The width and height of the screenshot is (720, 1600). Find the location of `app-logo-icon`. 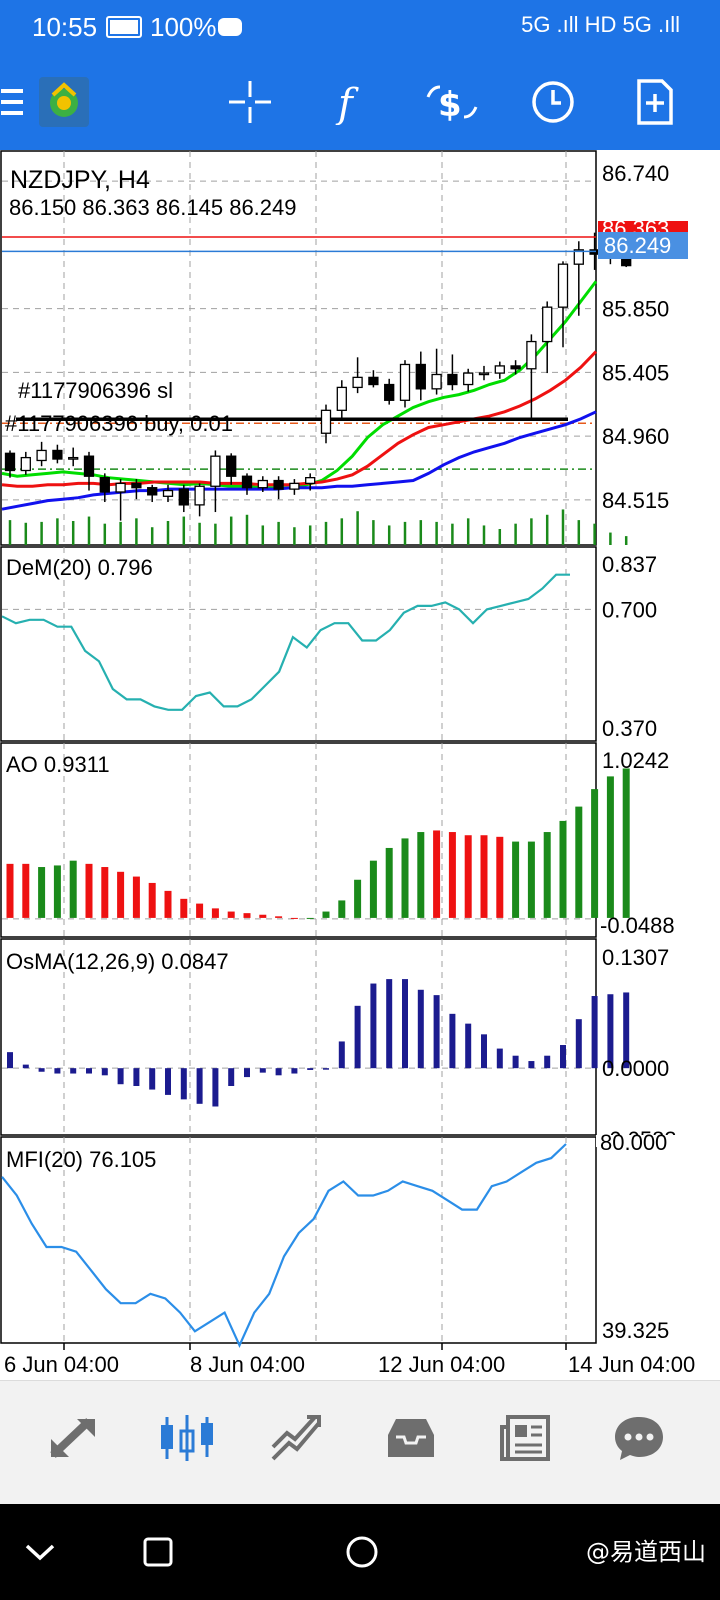

app-logo-icon is located at coordinates (64, 102).